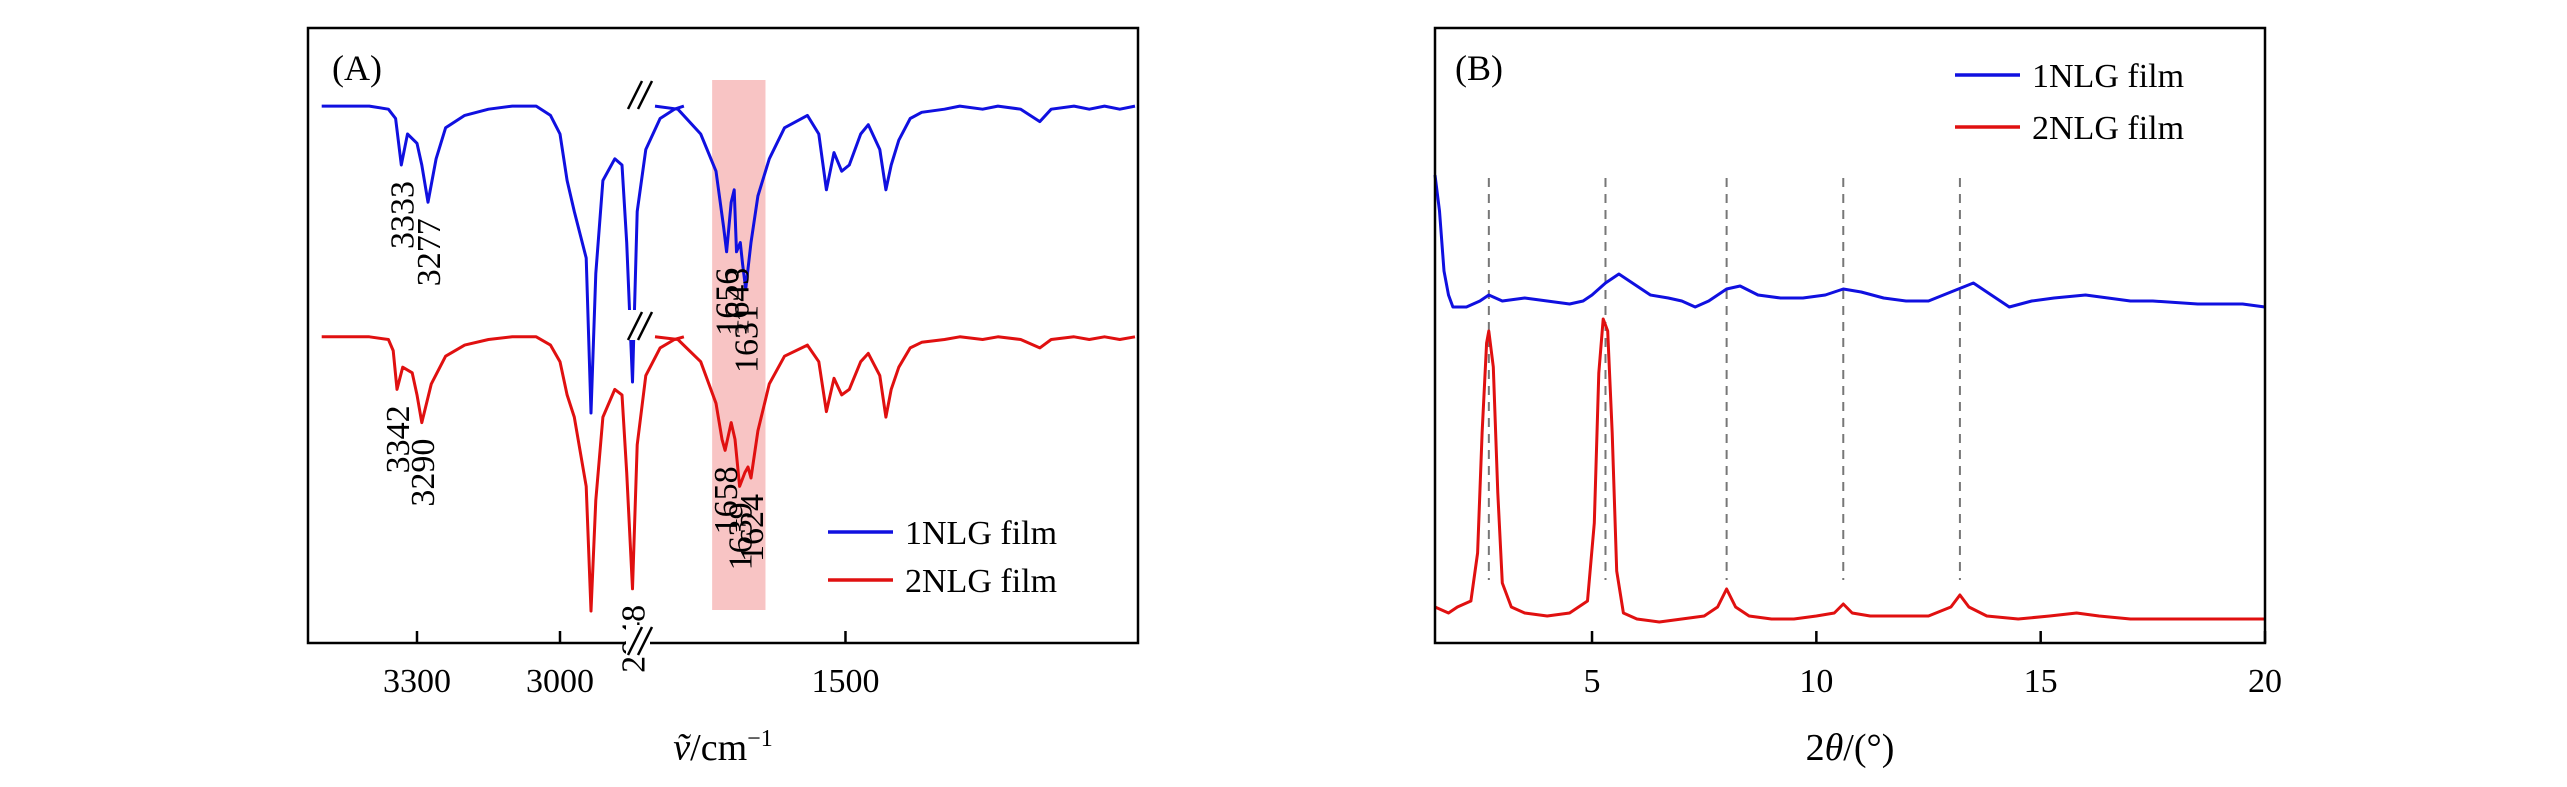  What do you see at coordinates (752, 528) in the screenshot?
I see `peak-label-1624: 1624` at bounding box center [752, 528].